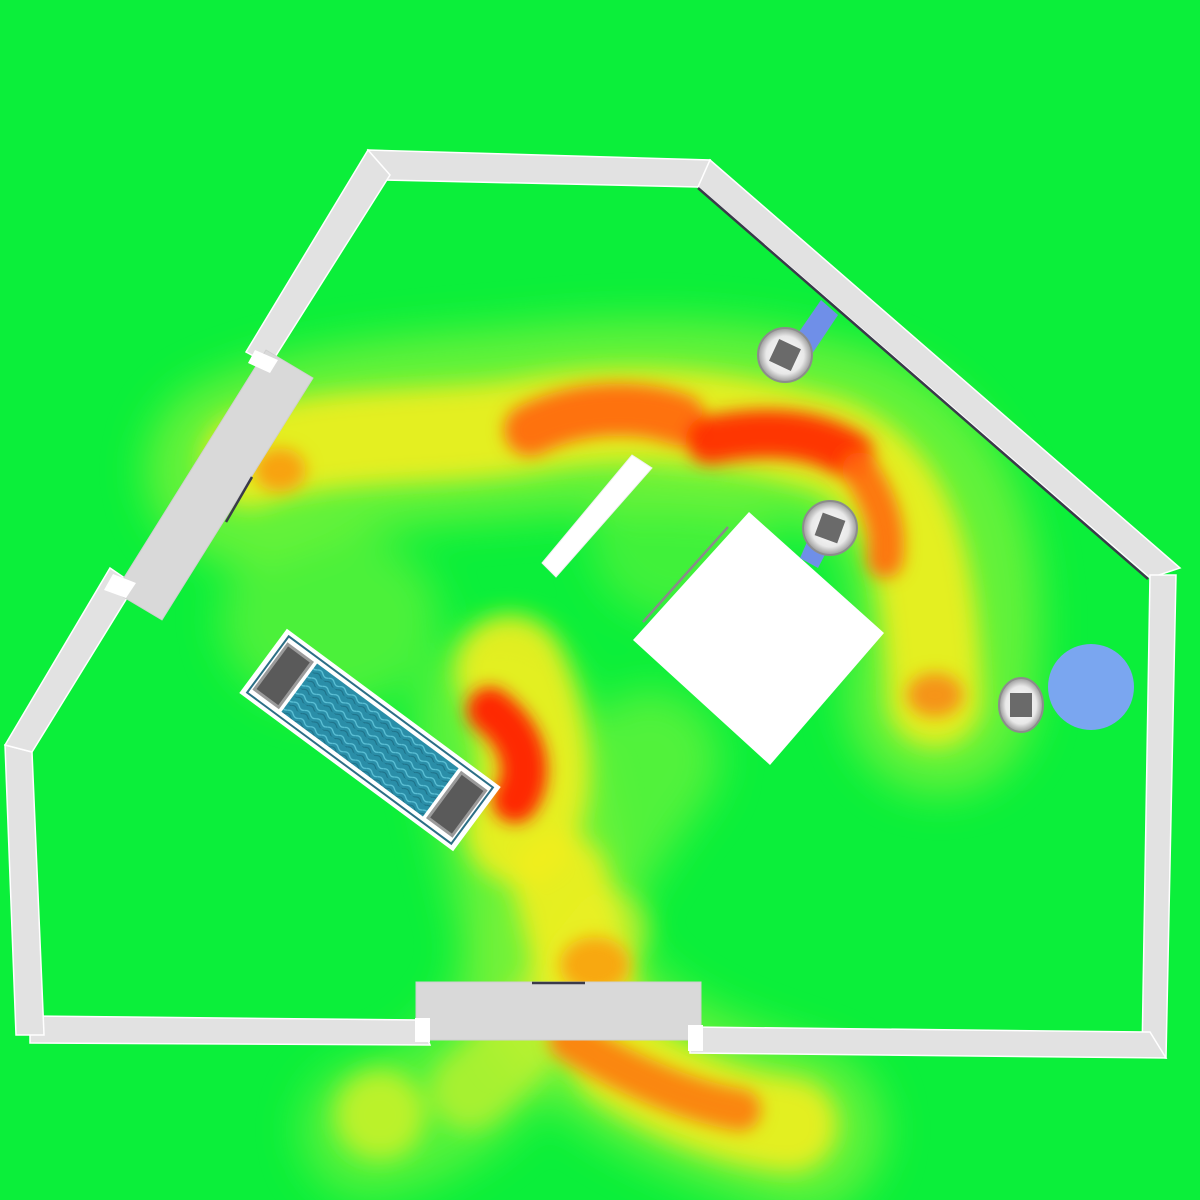  Describe the element at coordinates (230, 1030) in the screenshot. I see `wall-bottom-left` at that location.